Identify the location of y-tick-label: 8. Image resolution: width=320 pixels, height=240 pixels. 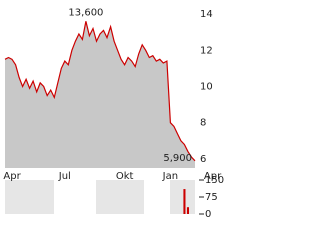
(203, 123).